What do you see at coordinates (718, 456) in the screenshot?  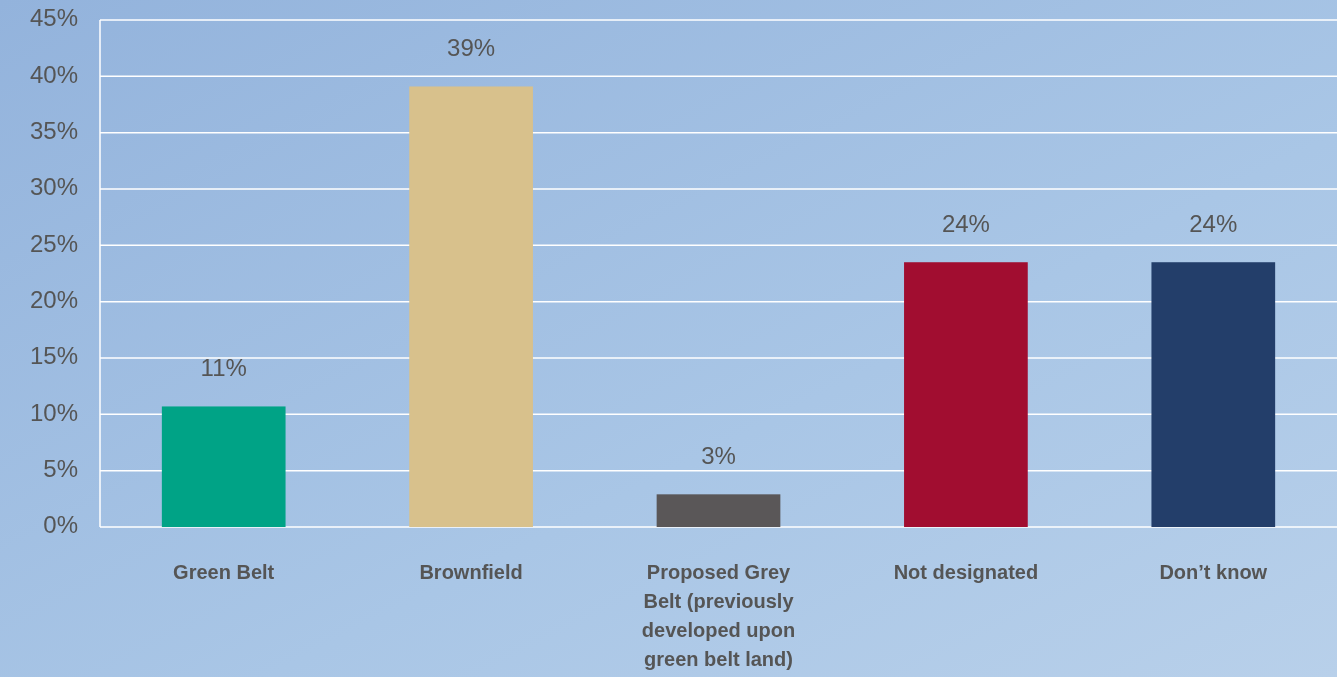 I see `data-label: 3%` at bounding box center [718, 456].